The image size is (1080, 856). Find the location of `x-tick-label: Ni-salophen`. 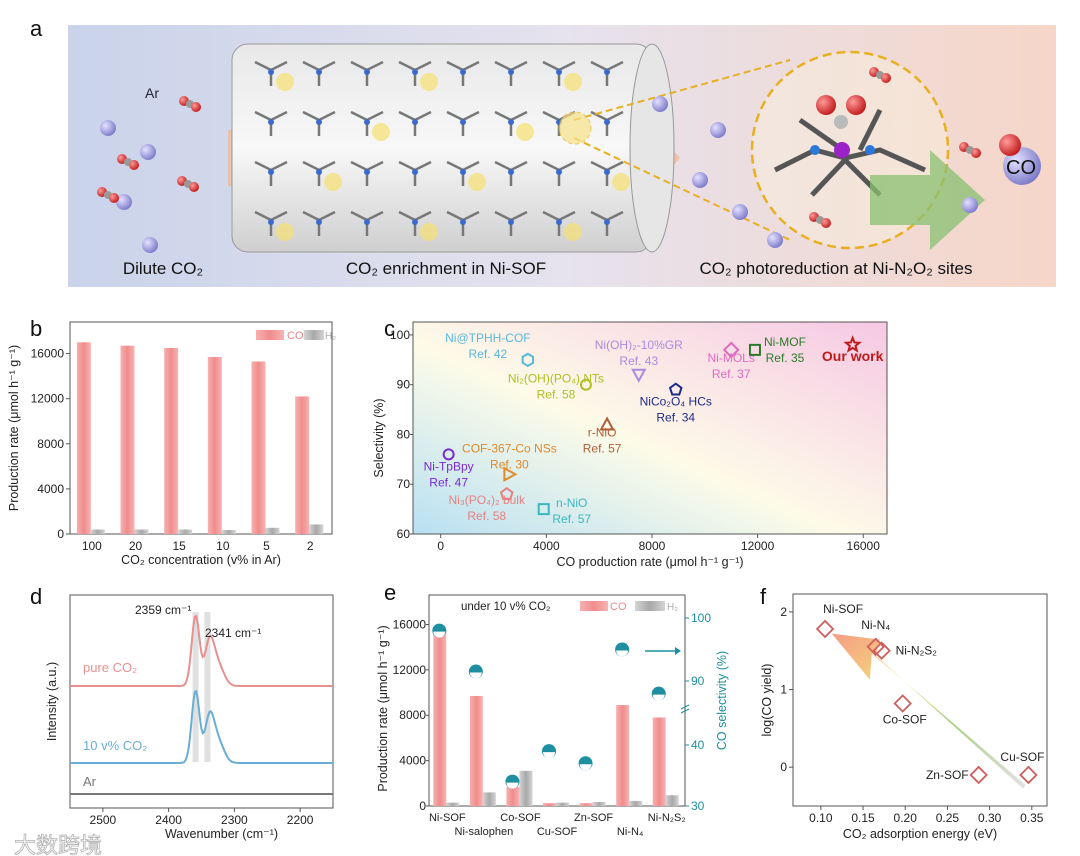

x-tick-label: Ni-salophen is located at coordinates (484, 832).